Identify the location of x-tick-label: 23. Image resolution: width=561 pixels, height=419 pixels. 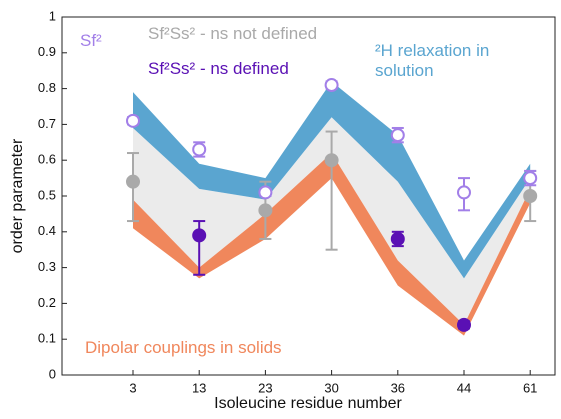
(265, 387).